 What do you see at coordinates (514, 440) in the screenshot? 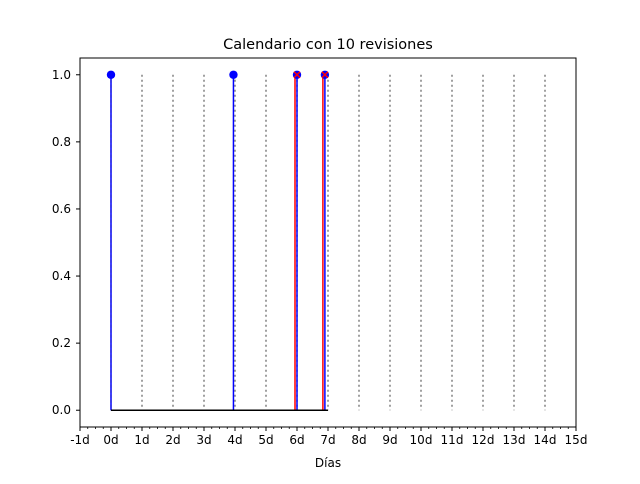
I see `x-tick-label: 13d` at bounding box center [514, 440].